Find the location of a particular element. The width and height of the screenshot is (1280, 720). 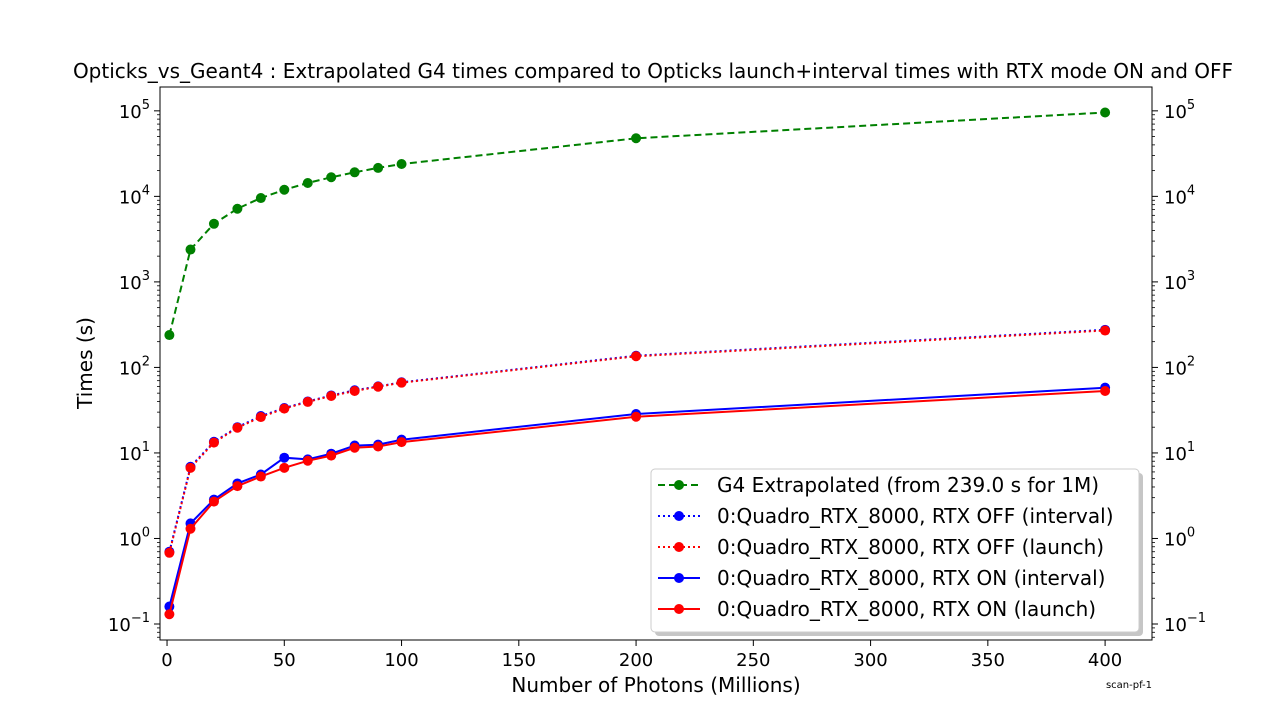

y-tick-label: 10¹ is located at coordinates (134, 452).